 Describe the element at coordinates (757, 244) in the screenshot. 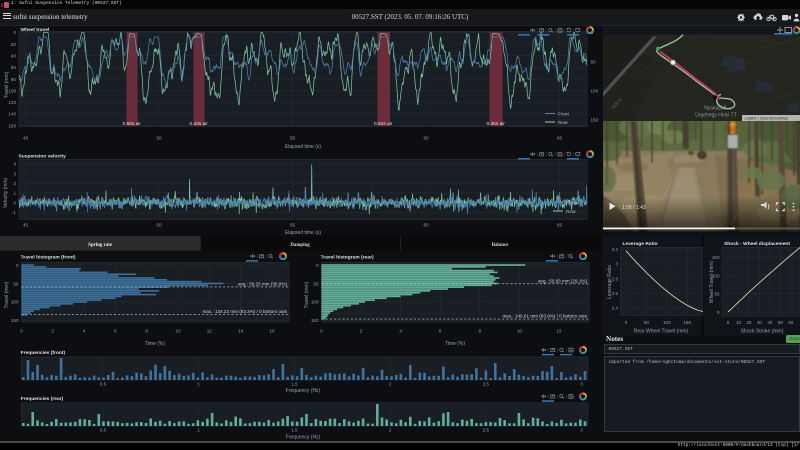

I see `svg-text: Shock - Wheel displacement` at that location.